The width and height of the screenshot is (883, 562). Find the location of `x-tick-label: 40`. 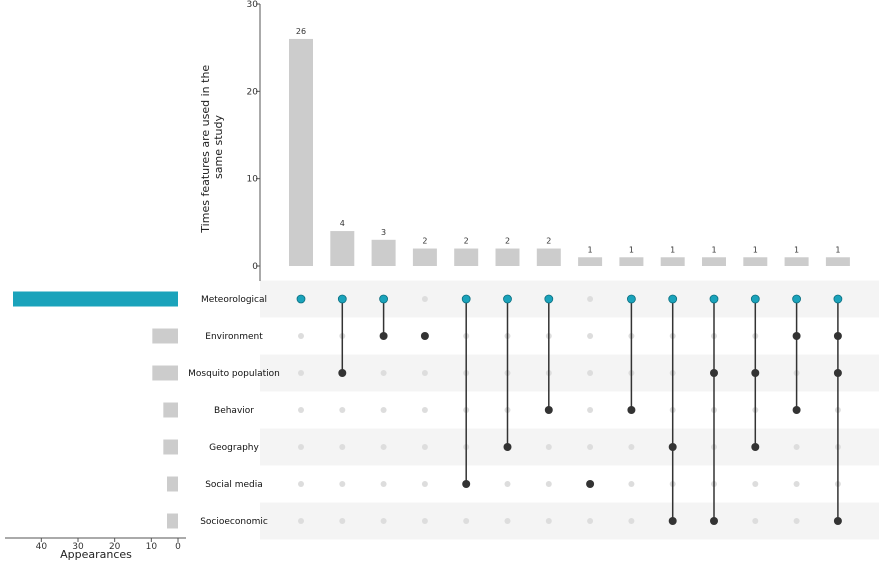

x-tick-label: 40 is located at coordinates (42, 547).